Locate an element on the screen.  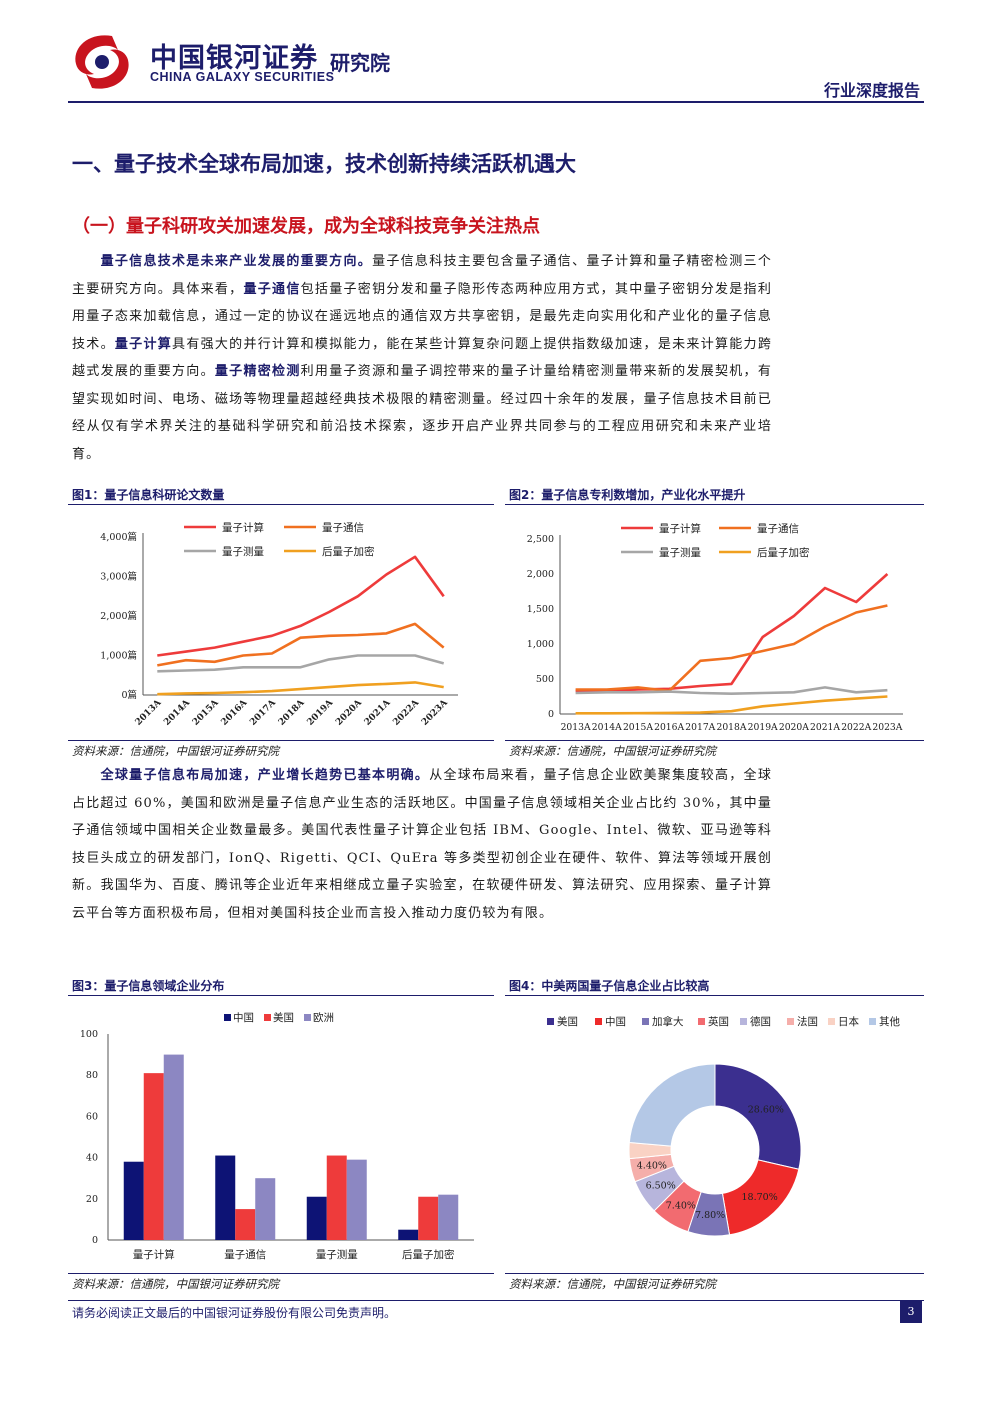
slice-label: 4.40% is located at coordinates (652, 1165).